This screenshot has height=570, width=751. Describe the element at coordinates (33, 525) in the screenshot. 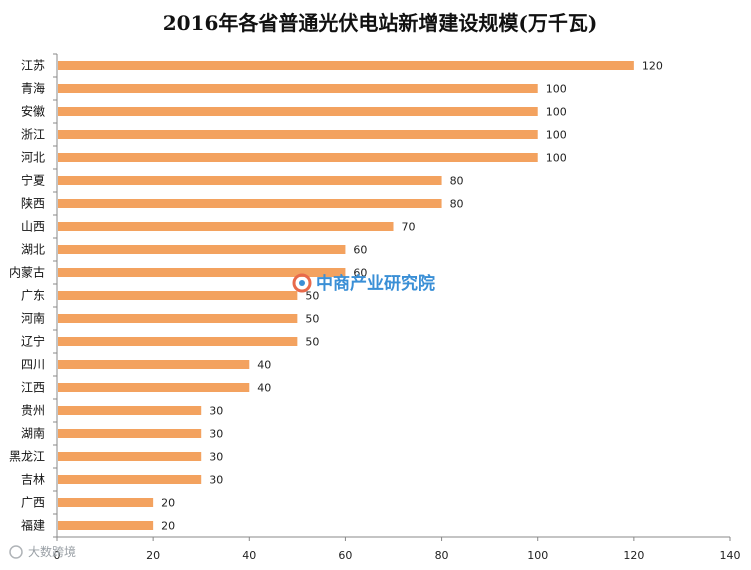

I see `category-label: 福建` at that location.